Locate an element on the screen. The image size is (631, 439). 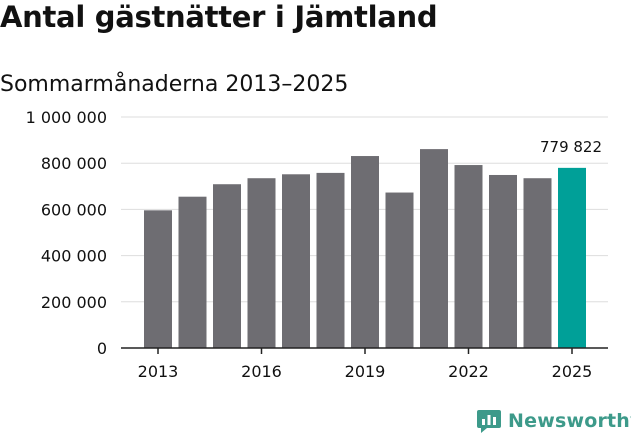
y-tick-label: 400 000 is located at coordinates (74, 256).